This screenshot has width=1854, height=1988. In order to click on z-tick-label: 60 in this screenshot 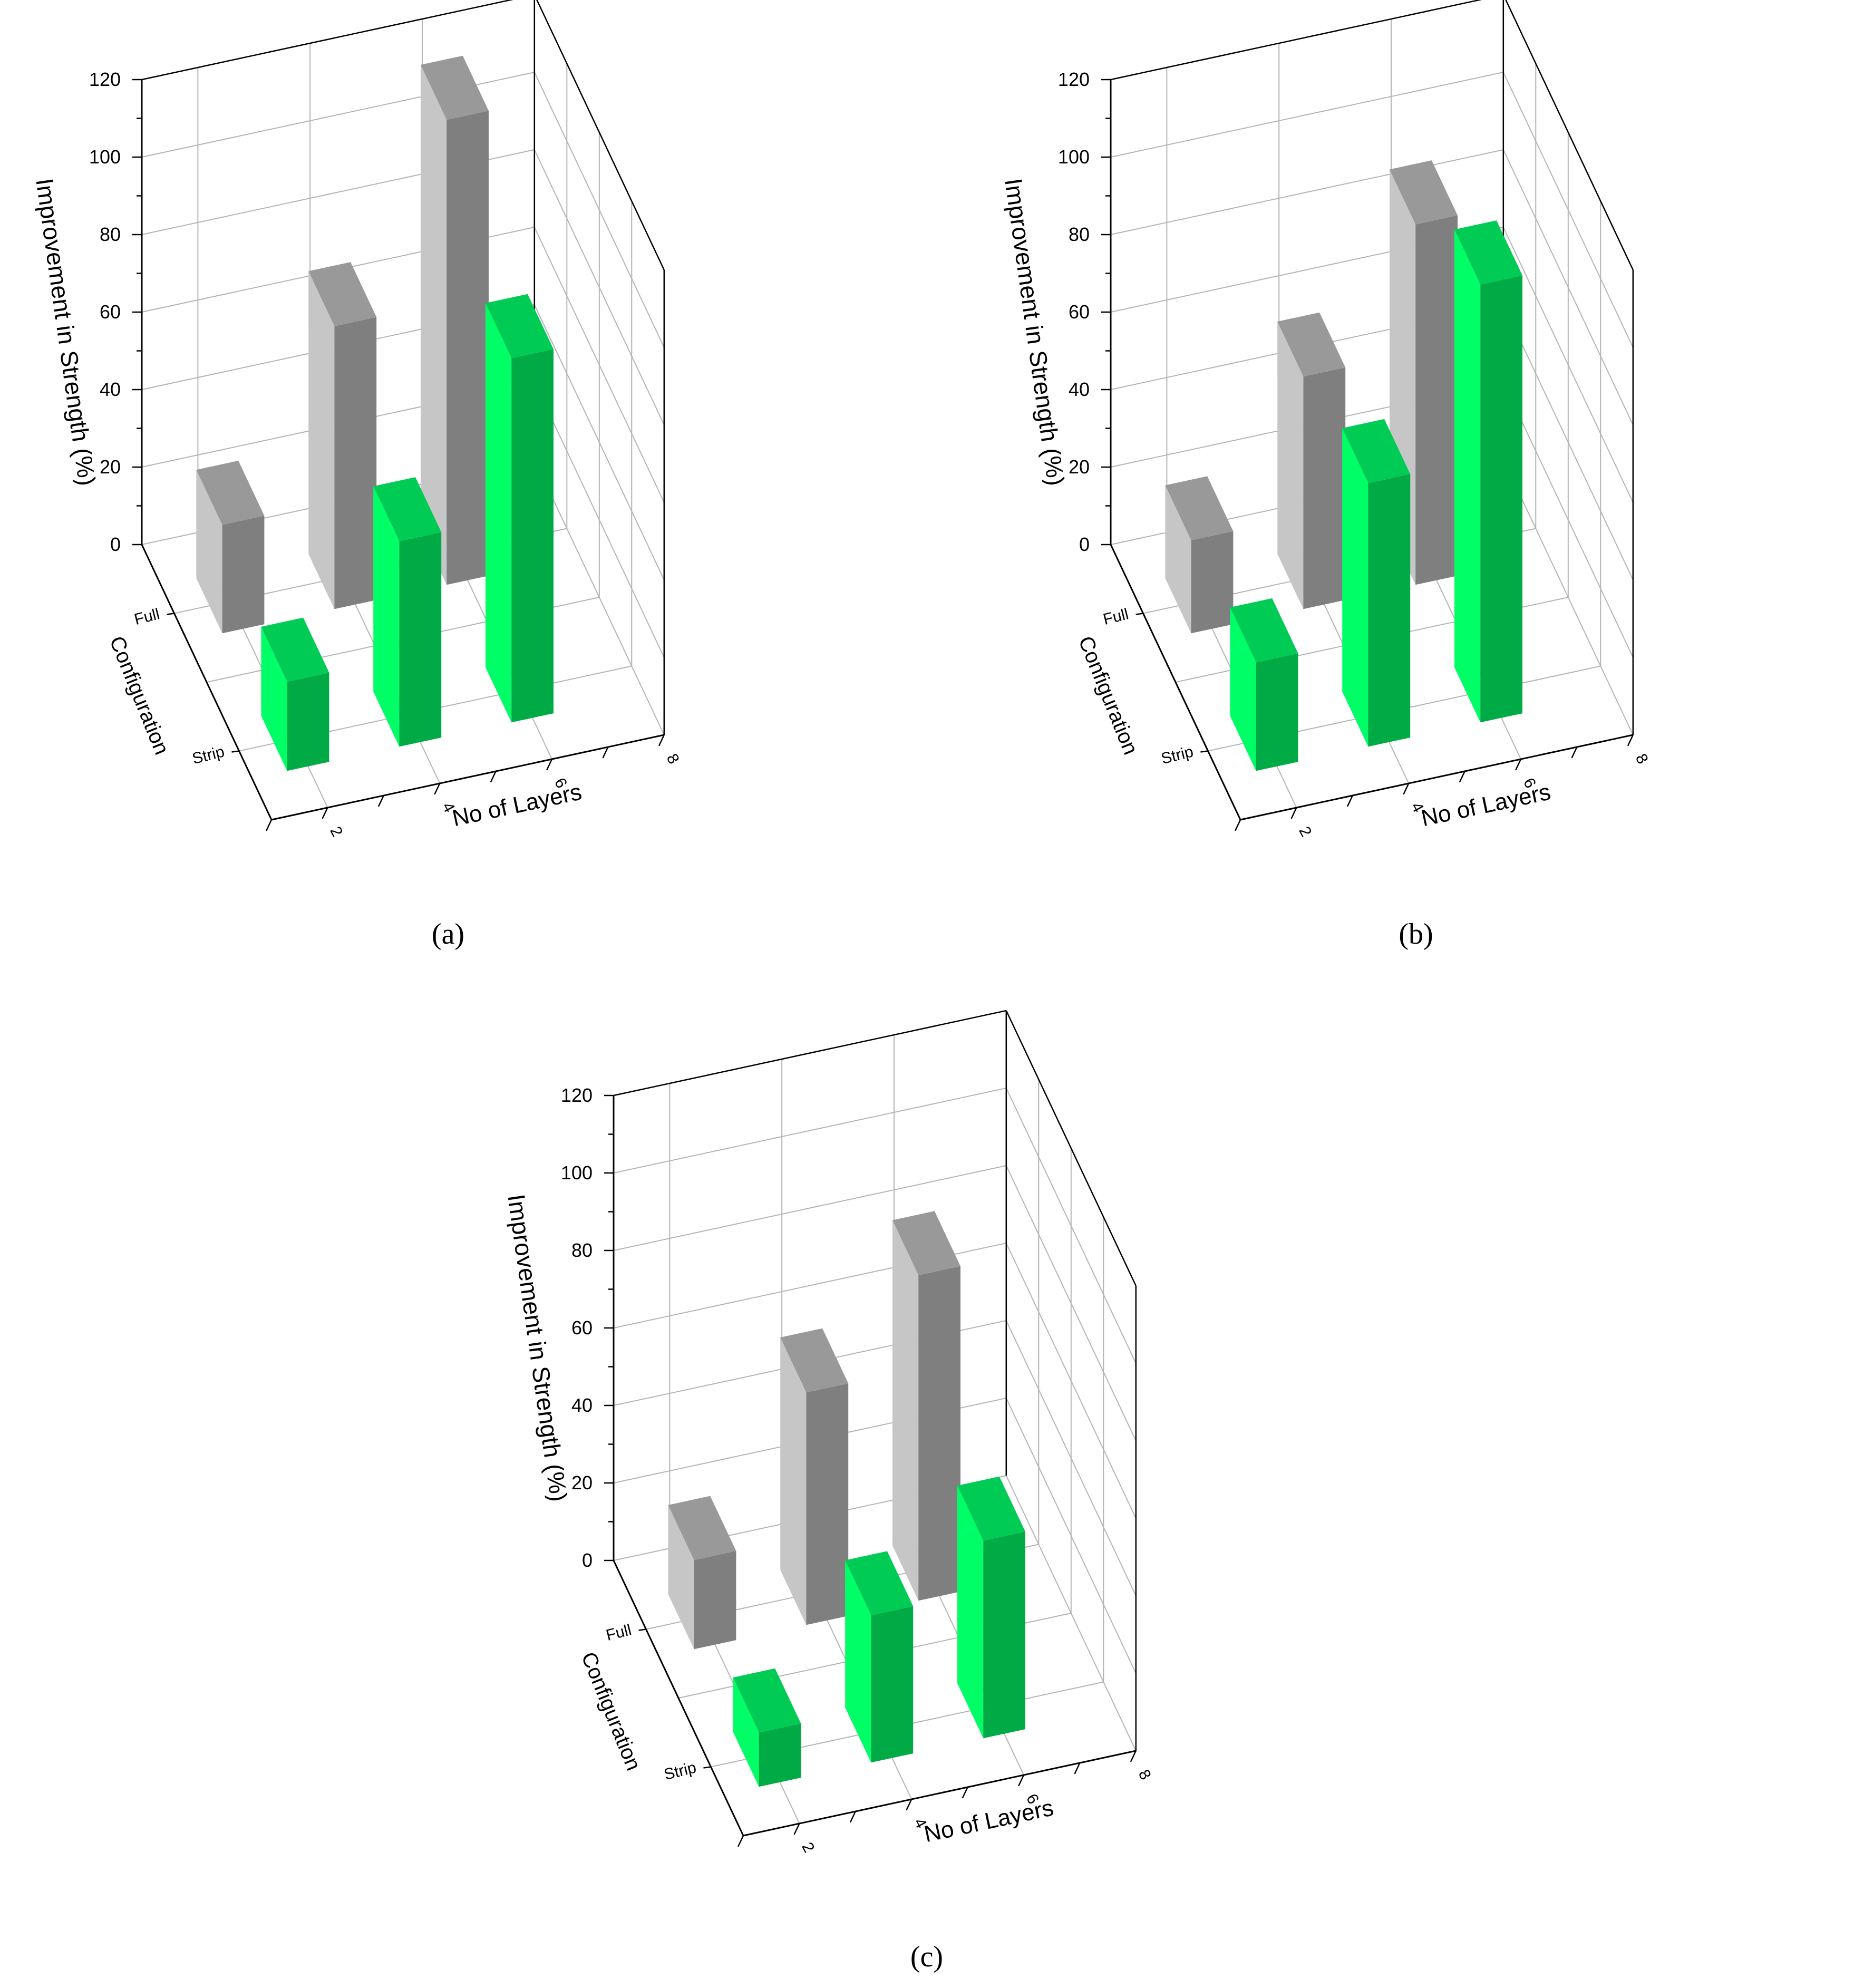, I will do `click(1079, 312)`.